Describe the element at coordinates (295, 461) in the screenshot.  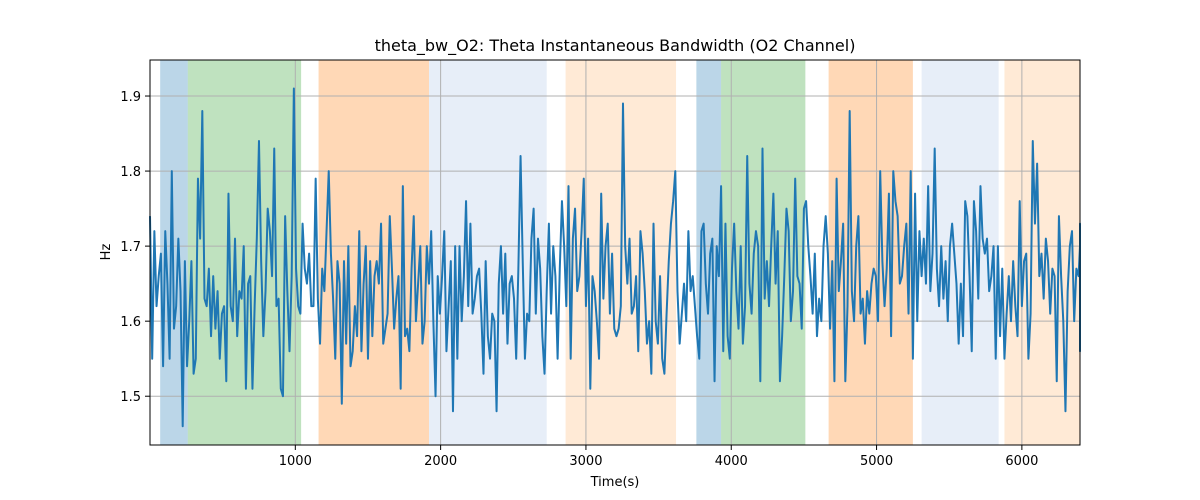
I see `x-tick-label: 1000` at that location.